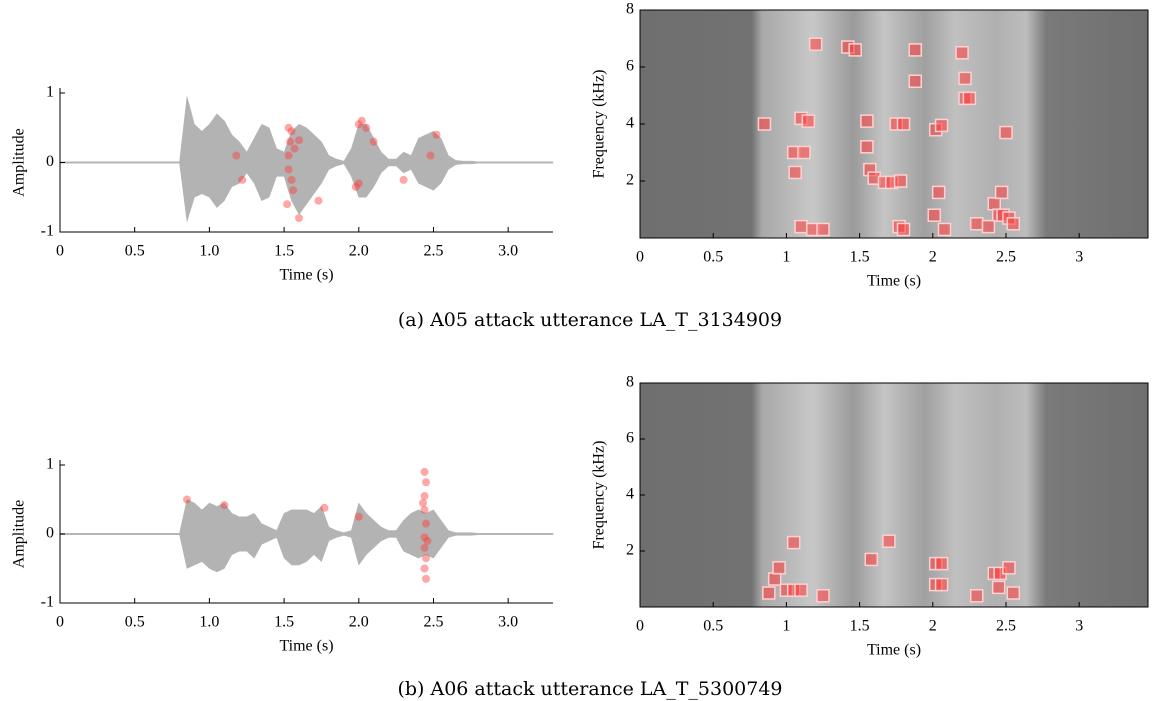  I want to click on x-tick-label: 2, so click(933, 257).